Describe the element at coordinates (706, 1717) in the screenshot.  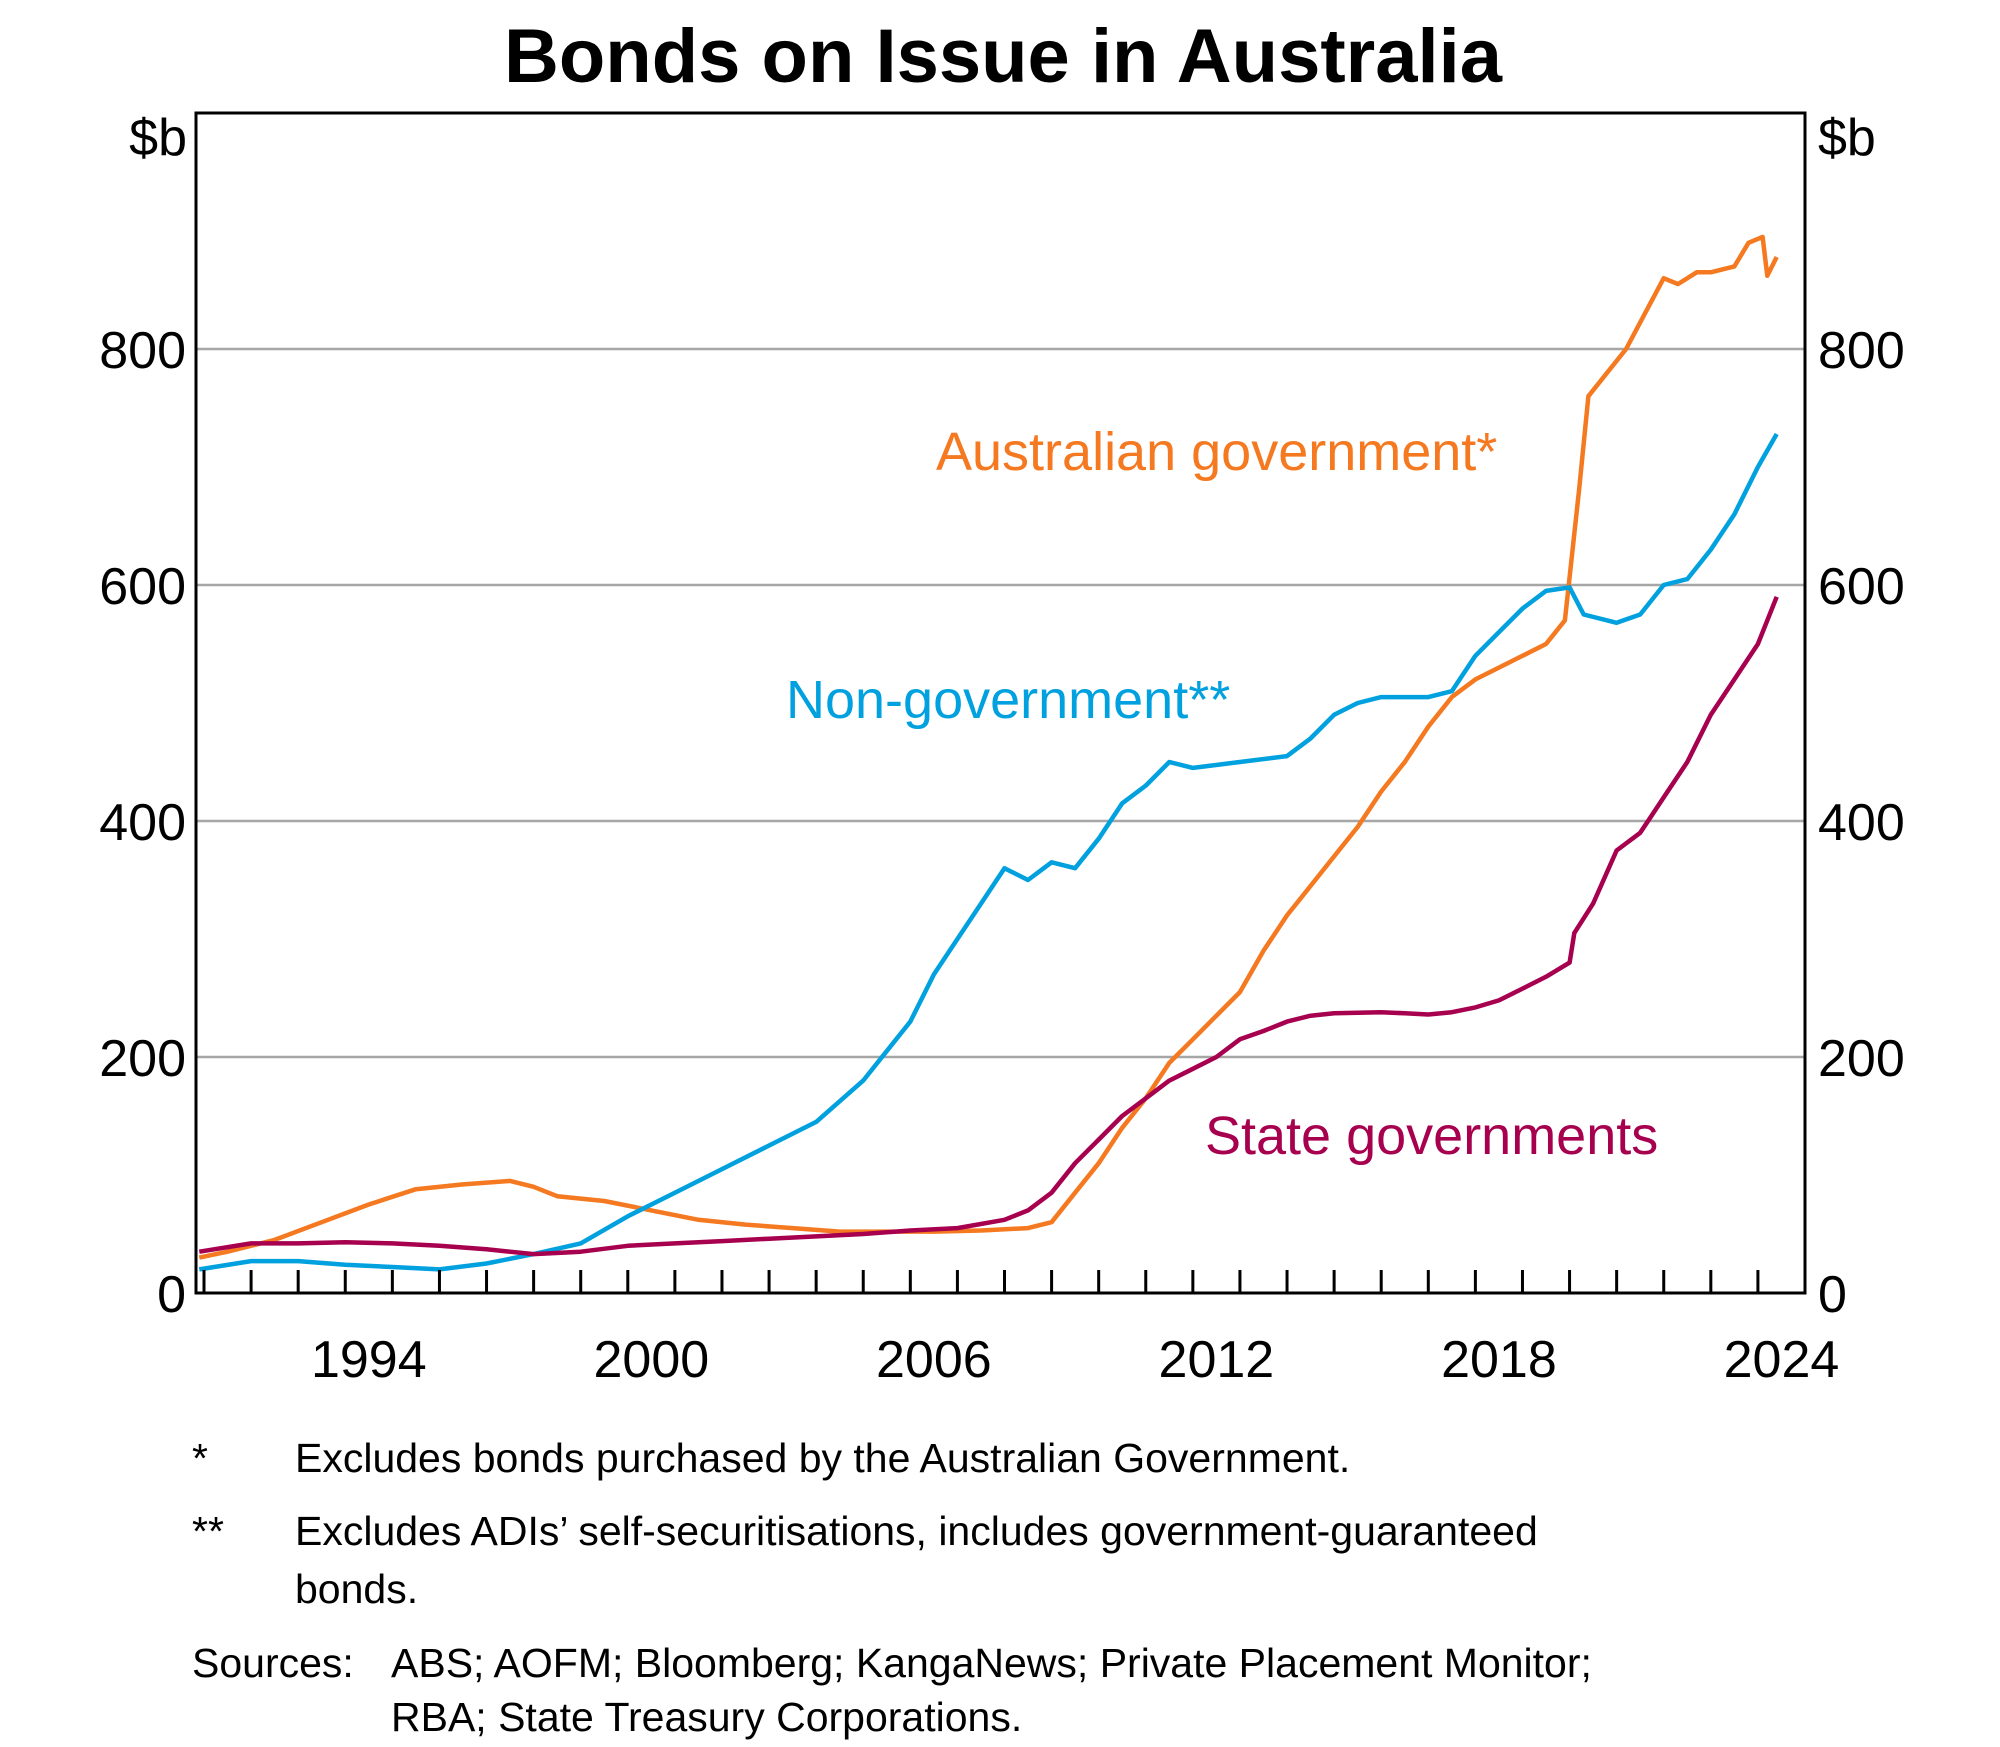
I see `sources-line-2: RBA; State Treasury Corporations.` at that location.